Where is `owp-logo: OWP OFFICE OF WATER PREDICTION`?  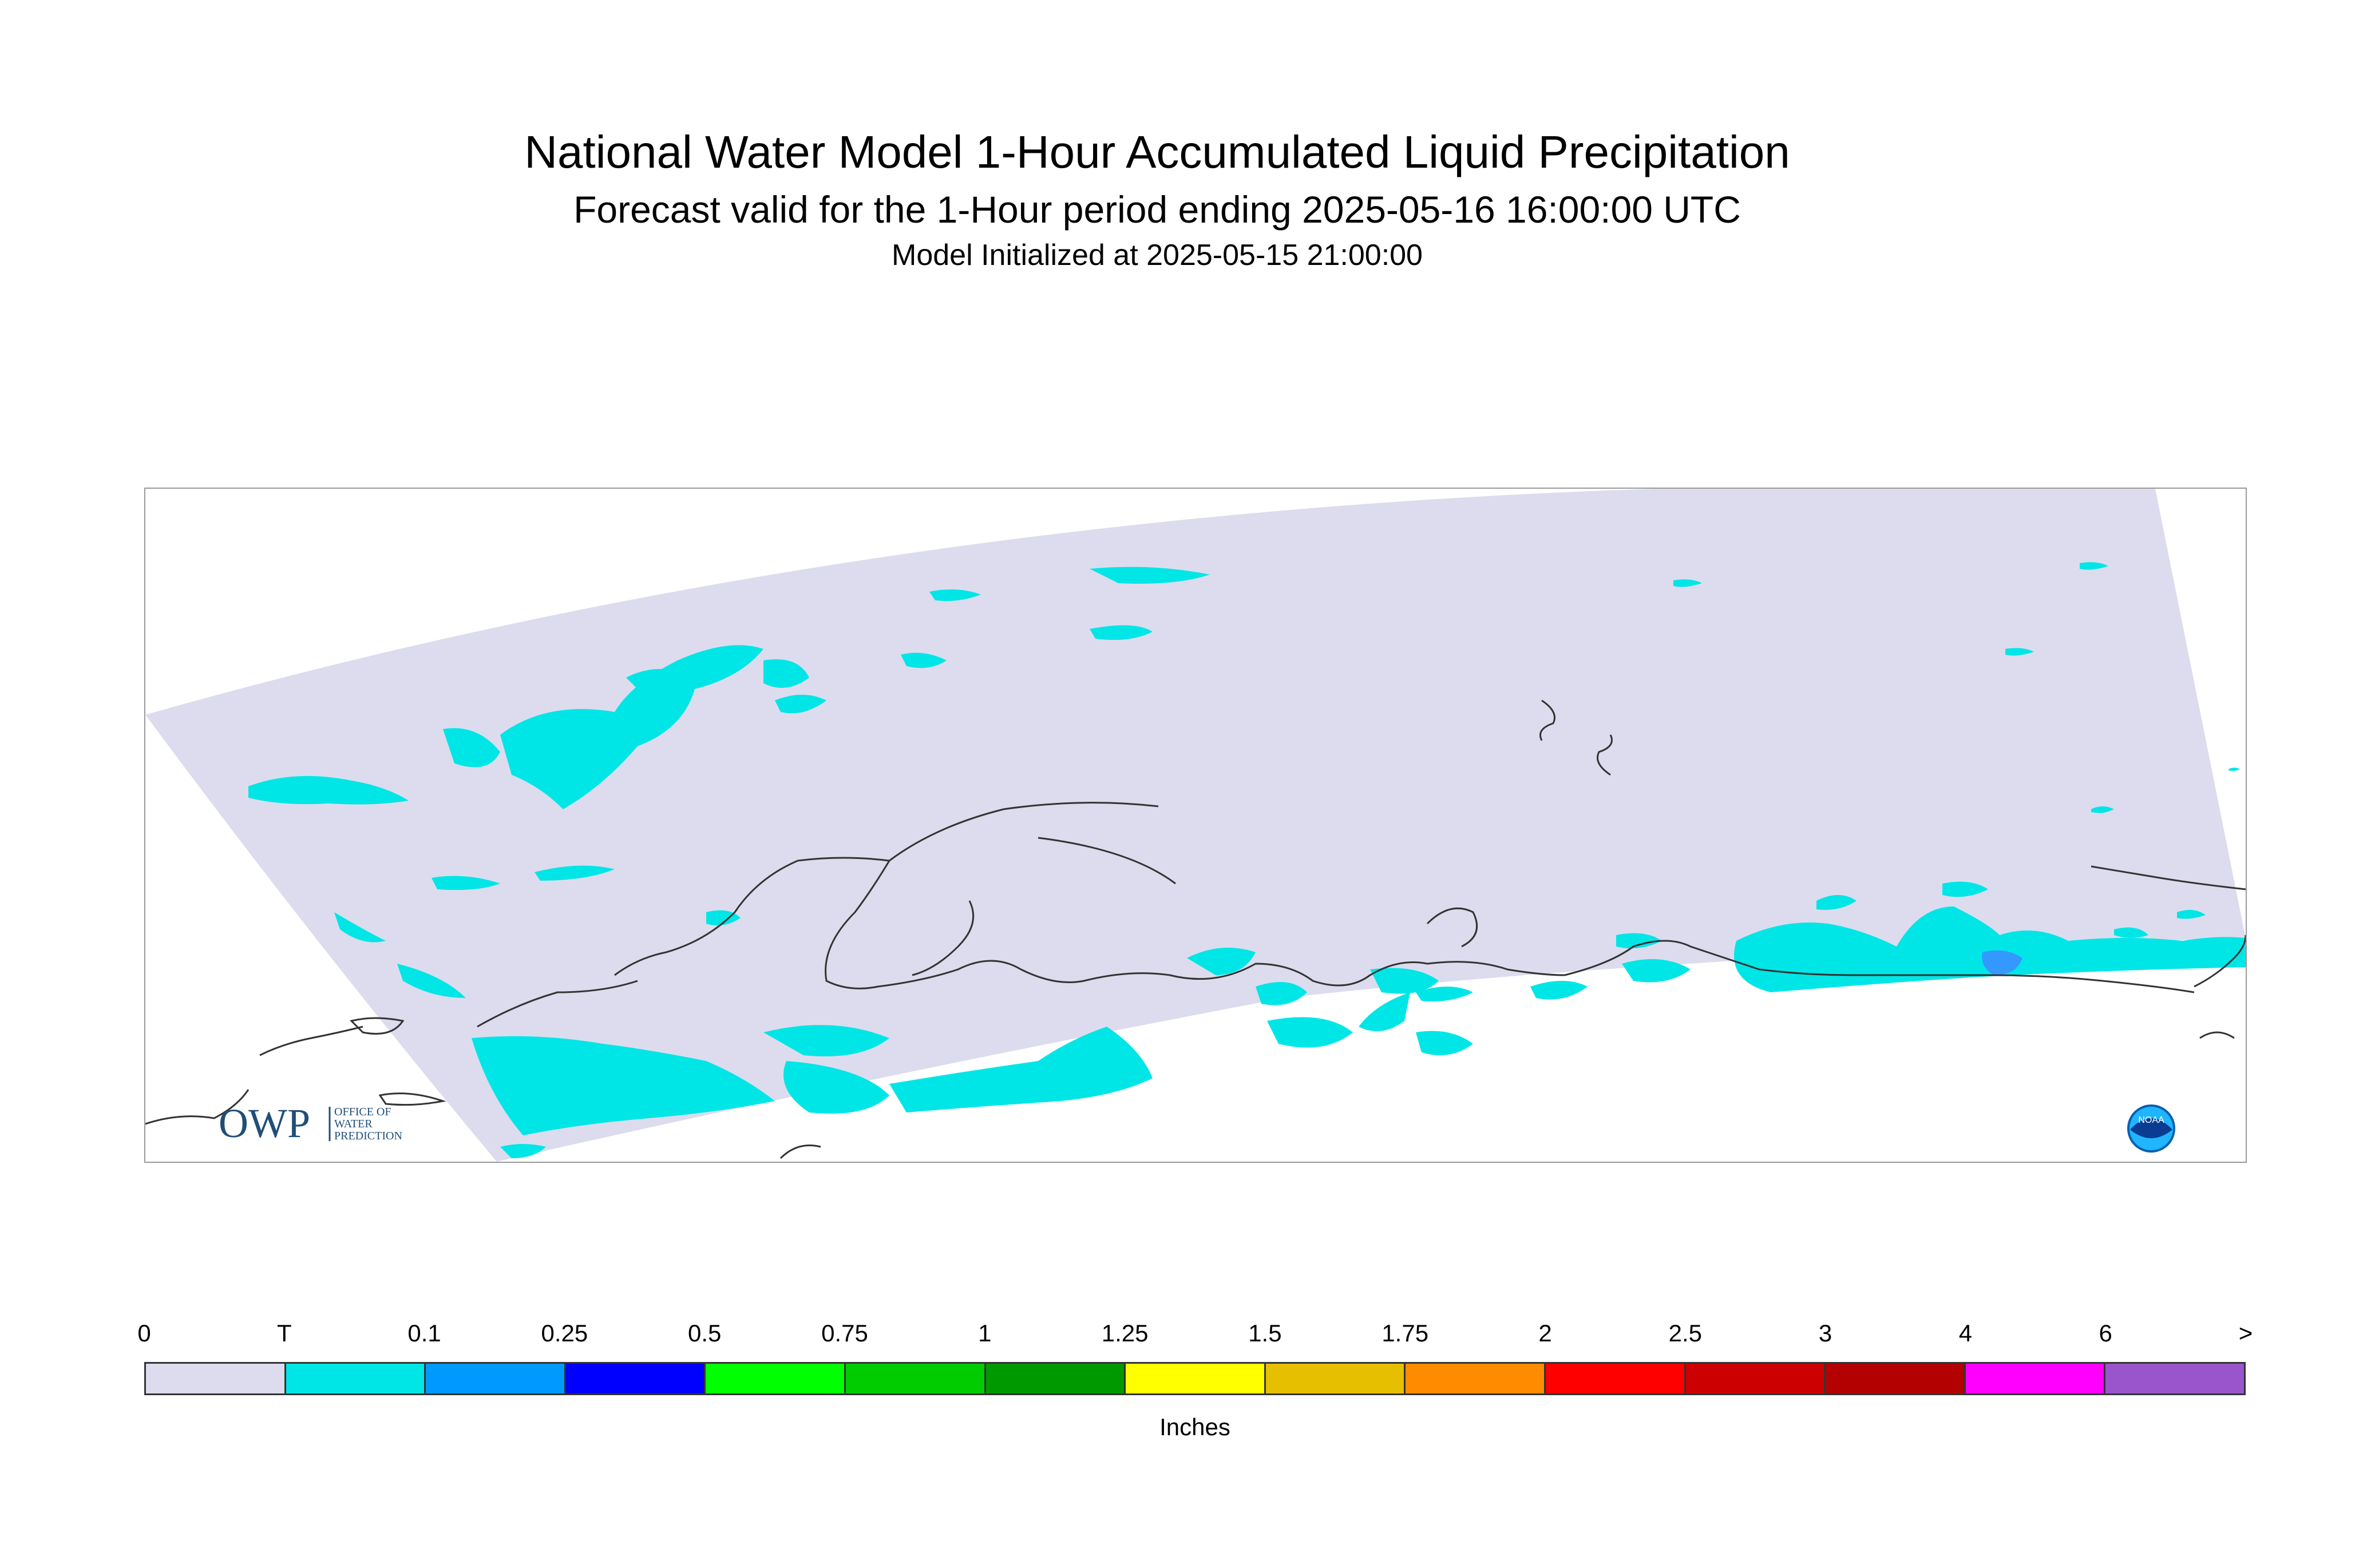 owp-logo: OWP OFFICE OF WATER PREDICTION is located at coordinates (311, 1123).